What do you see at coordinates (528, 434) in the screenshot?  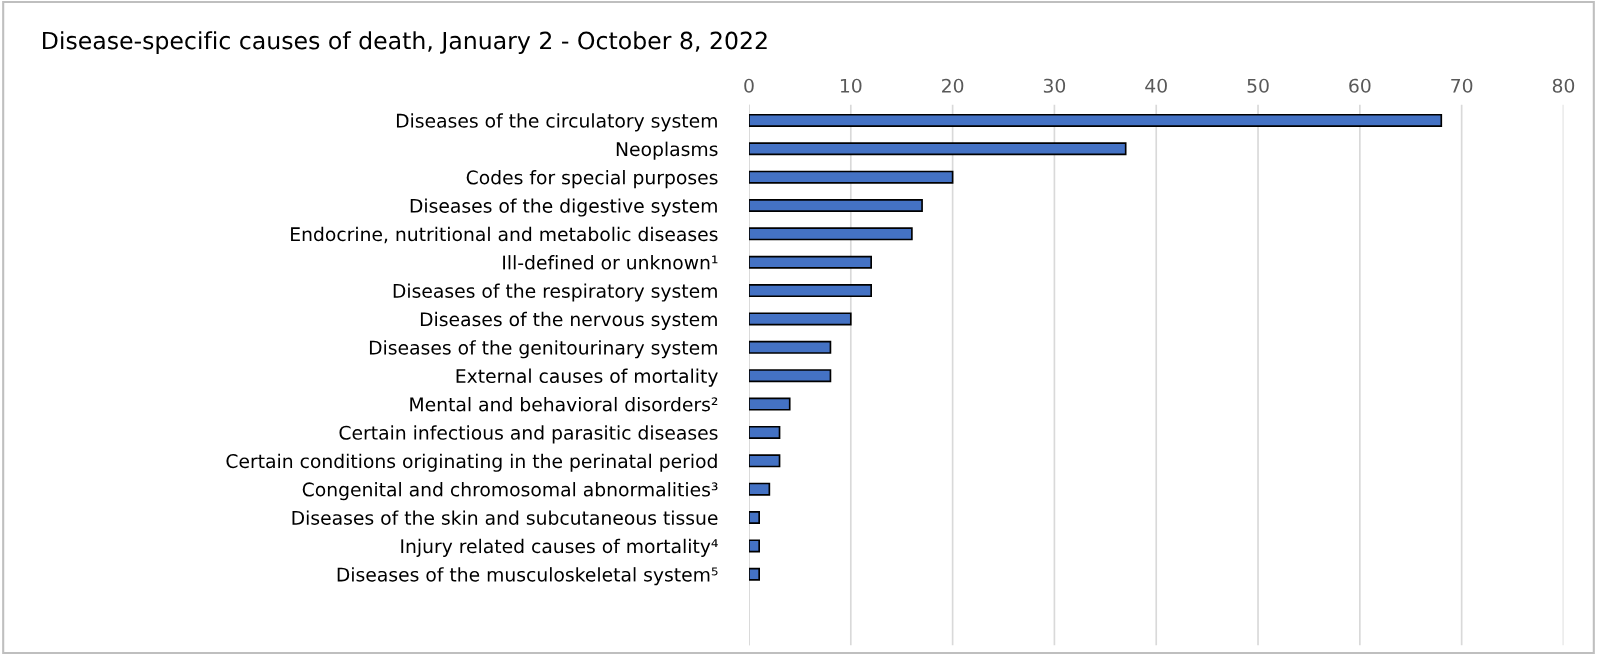 I see `y-tick-label: Certain infectious and parasitic diseases` at bounding box center [528, 434].